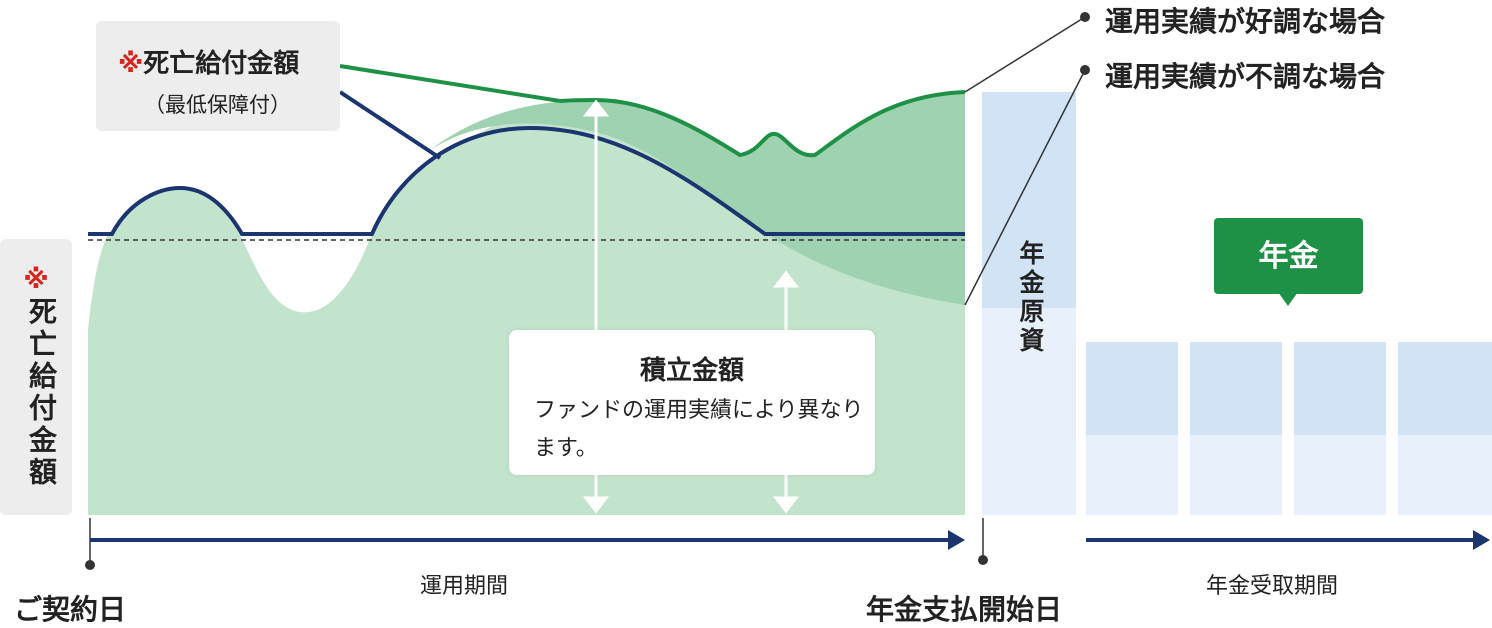  Describe the element at coordinates (527, 540) in the screenshot. I see `investment-period-arrow` at that location.